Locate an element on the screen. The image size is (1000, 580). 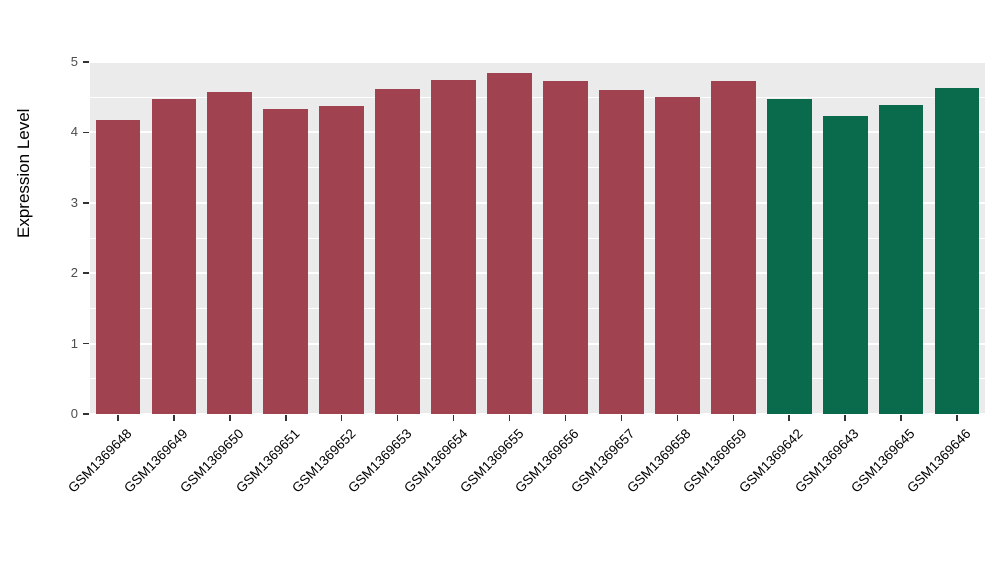
y-tick-label: 1 is located at coordinates (74, 343).